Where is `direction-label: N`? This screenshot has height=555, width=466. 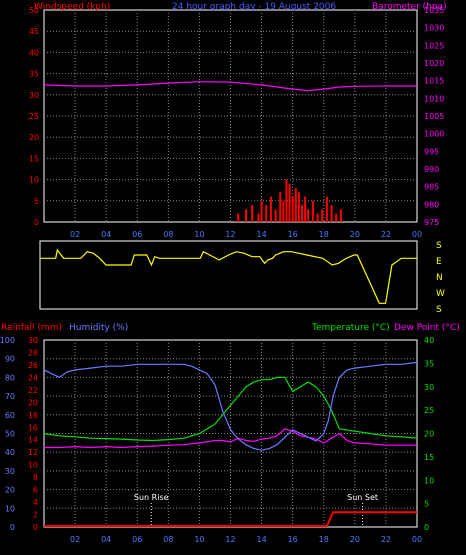
direction-label: N is located at coordinates (439, 278).